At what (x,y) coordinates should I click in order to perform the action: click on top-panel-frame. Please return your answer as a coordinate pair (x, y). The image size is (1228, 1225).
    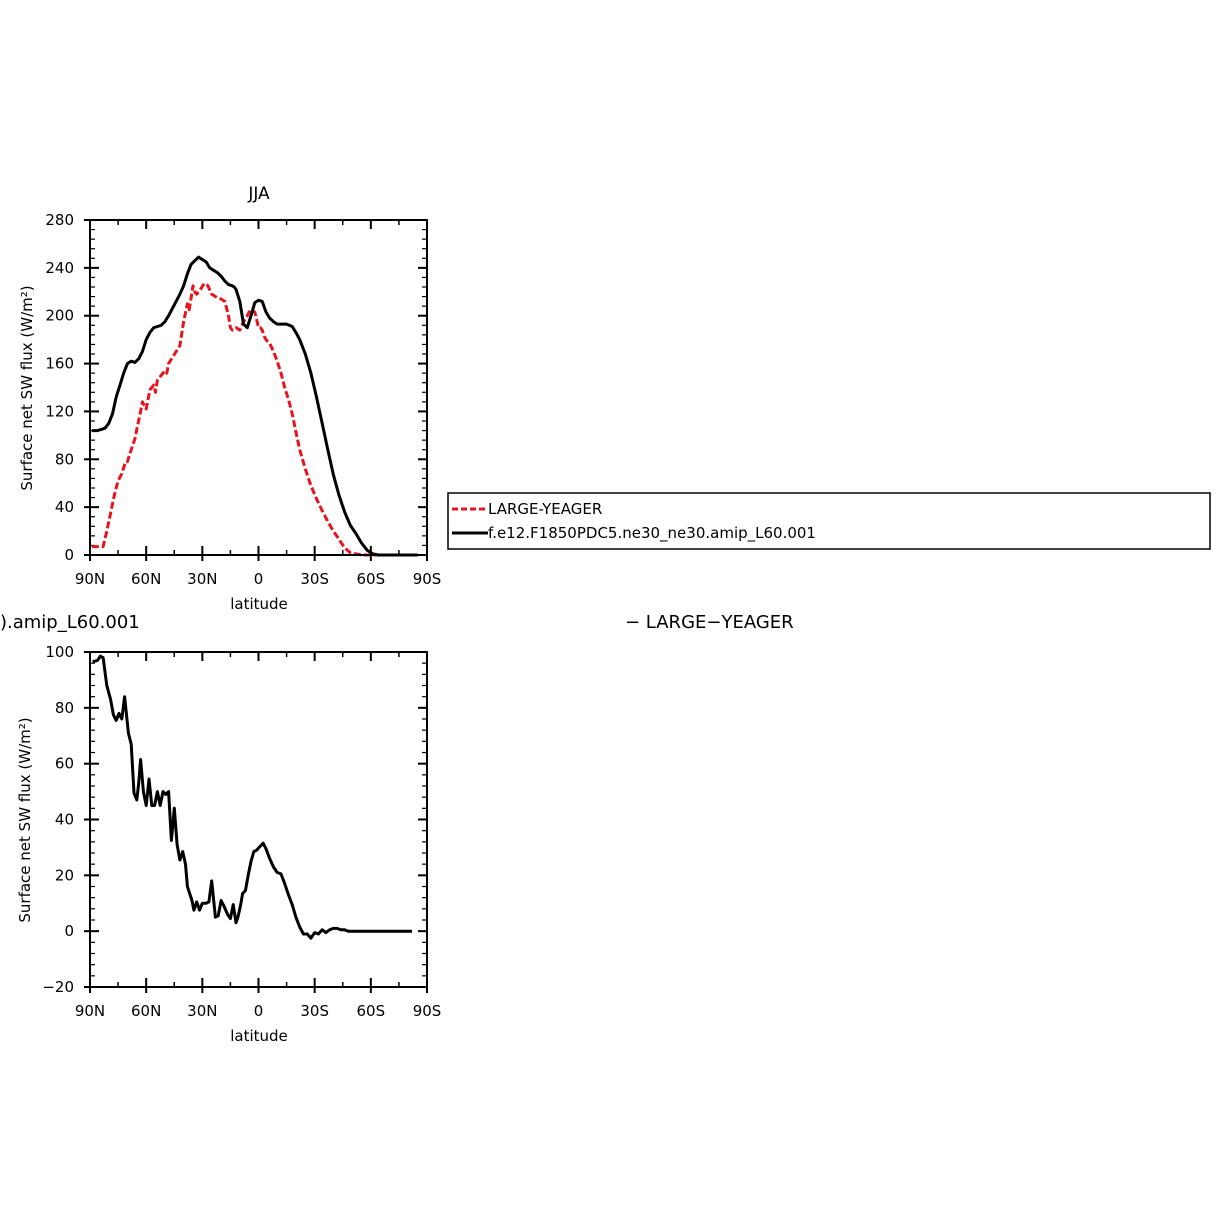
    Looking at the image, I should click on (258, 387).